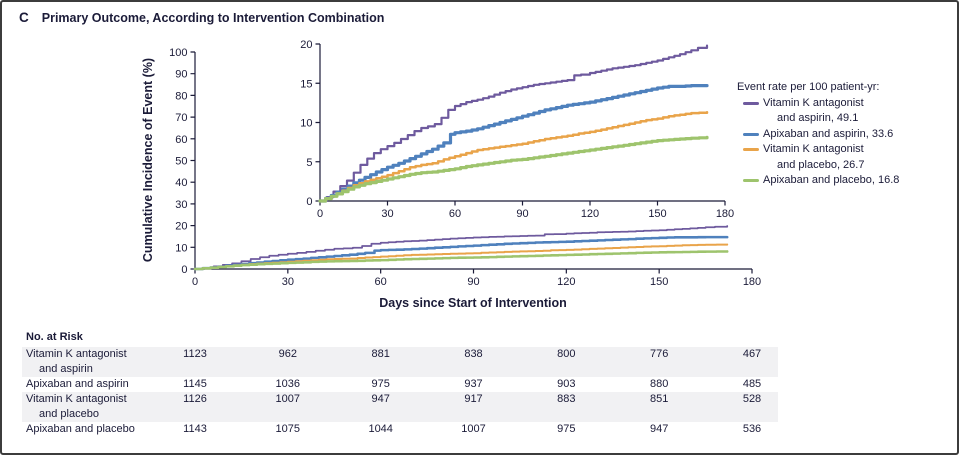  Describe the element at coordinates (287, 354) in the screenshot. I see `risk-value: 962` at that location.